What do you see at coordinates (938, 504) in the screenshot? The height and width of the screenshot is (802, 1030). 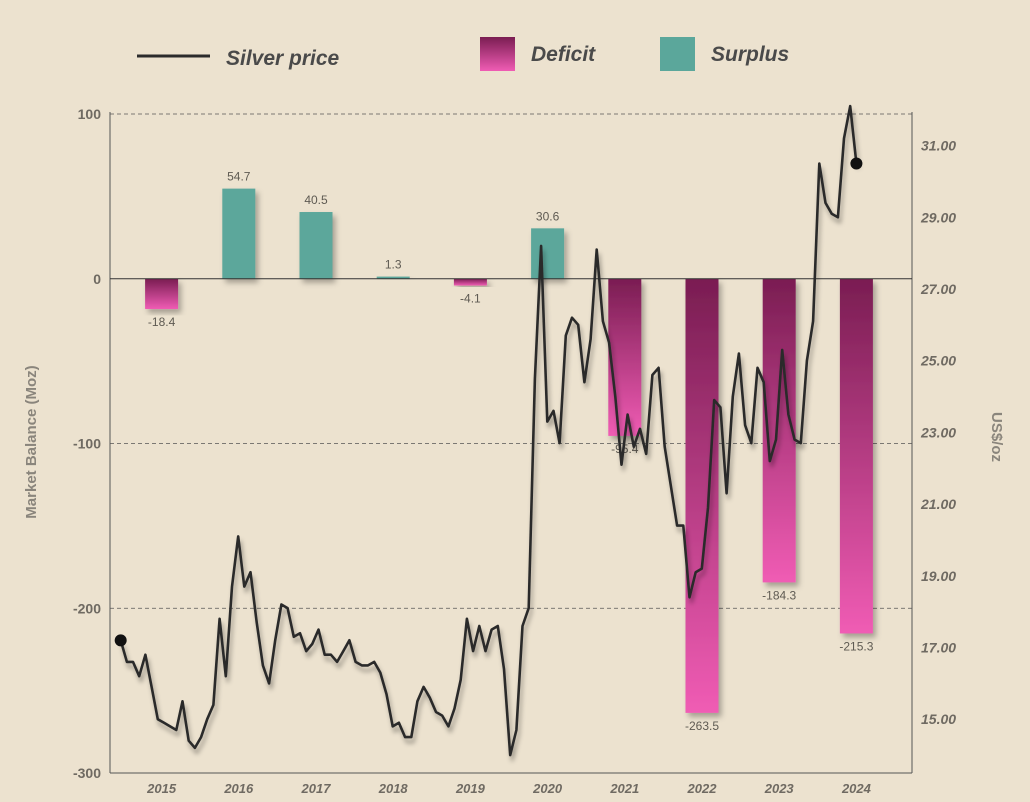 I see `right-tick-label: 21.00` at bounding box center [938, 504].